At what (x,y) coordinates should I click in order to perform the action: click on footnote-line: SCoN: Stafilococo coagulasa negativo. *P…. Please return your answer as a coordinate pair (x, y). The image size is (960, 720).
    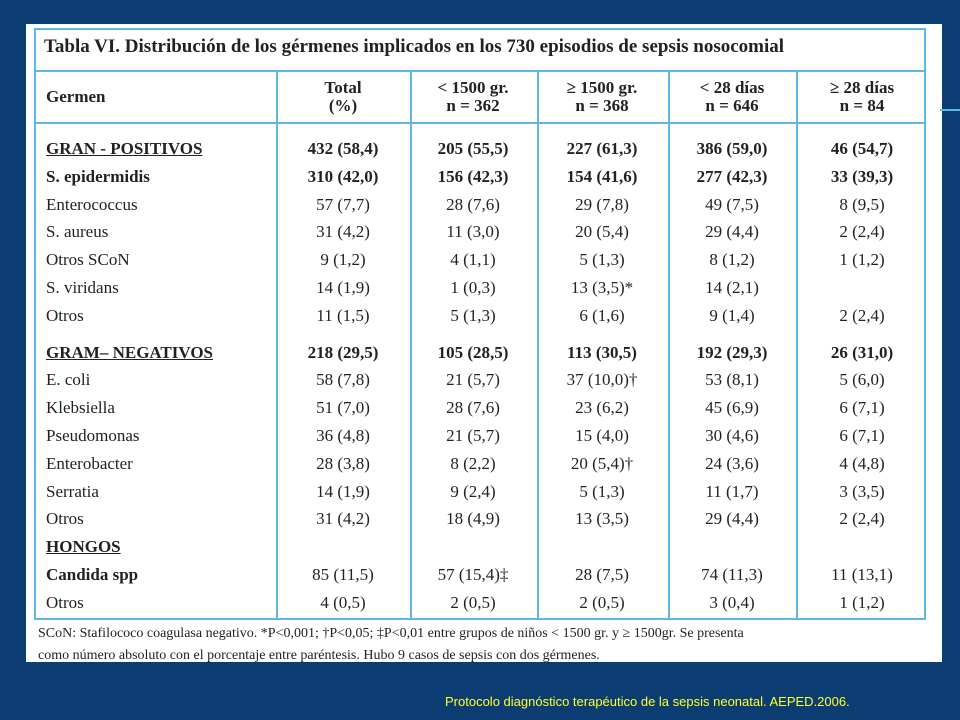
    Looking at the image, I should click on (391, 633).